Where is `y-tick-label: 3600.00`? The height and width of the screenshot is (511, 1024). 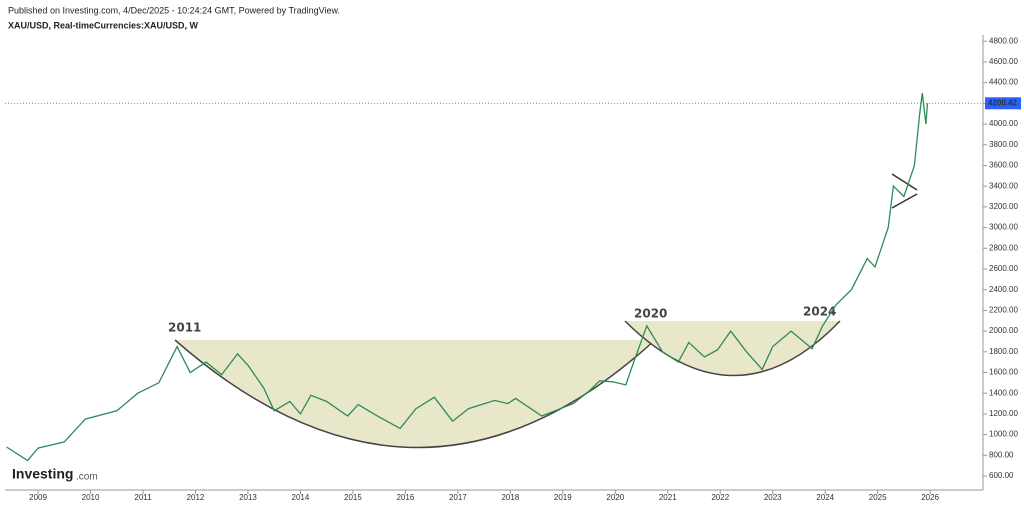 y-tick-label: 3600.00 is located at coordinates (1003, 165).